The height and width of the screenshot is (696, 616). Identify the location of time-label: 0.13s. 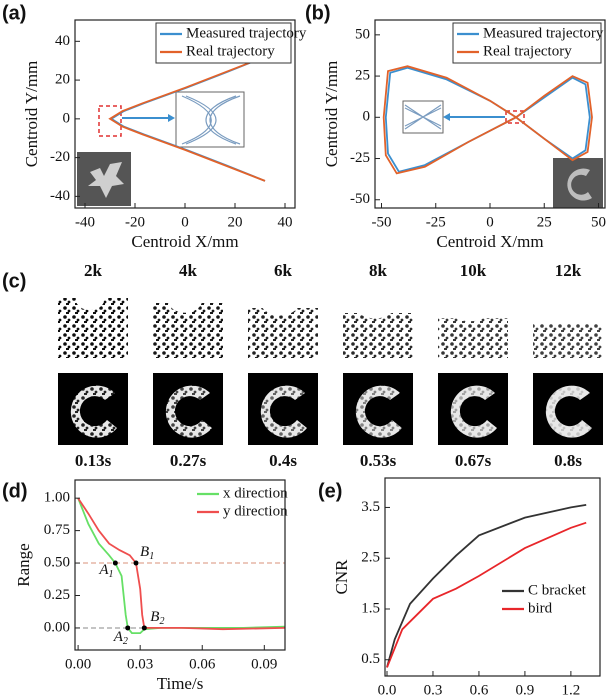
(93, 460).